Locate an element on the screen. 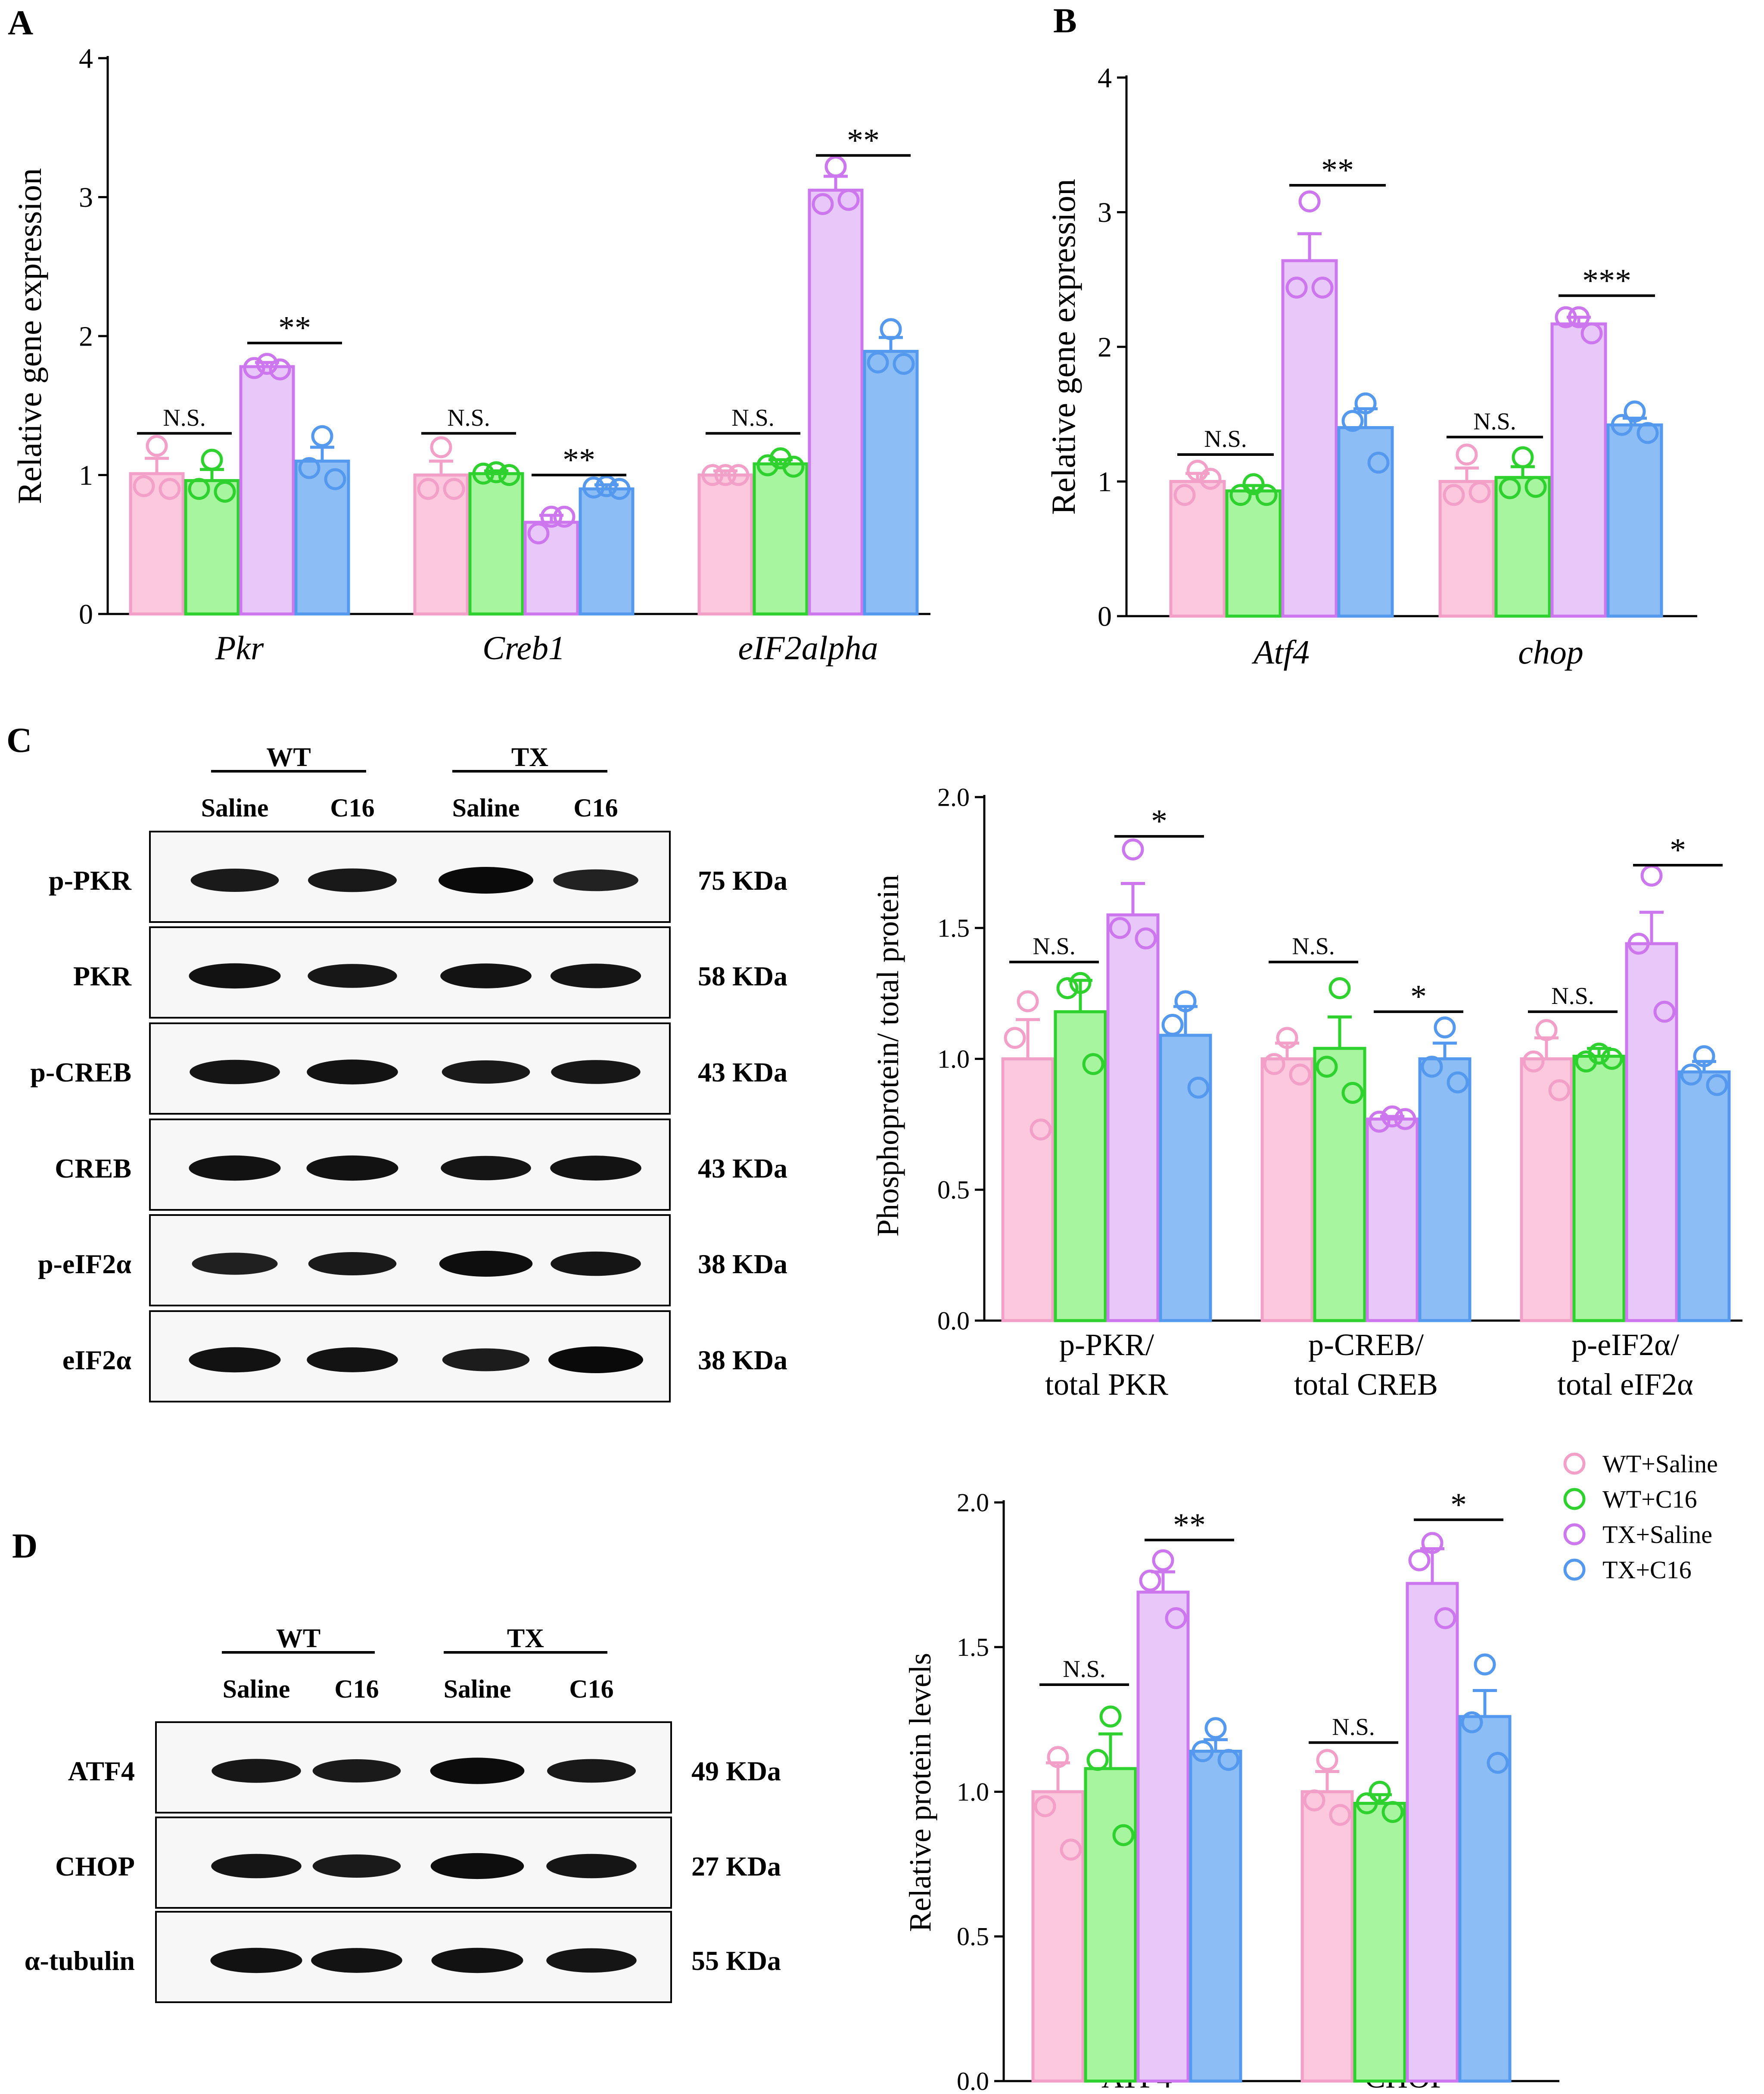 This screenshot has height=2094, width=1764. protein-label: PKR is located at coordinates (103, 976).